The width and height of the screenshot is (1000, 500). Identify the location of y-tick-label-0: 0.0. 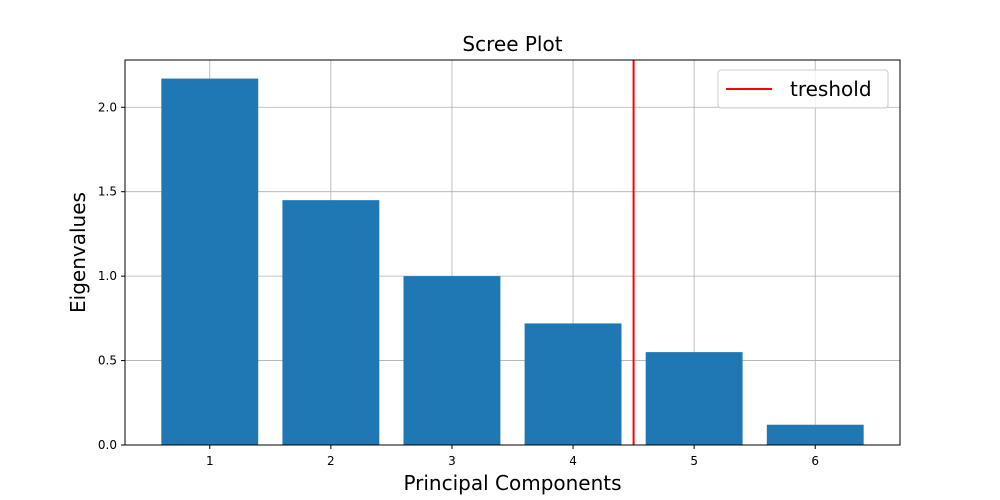
(107, 445).